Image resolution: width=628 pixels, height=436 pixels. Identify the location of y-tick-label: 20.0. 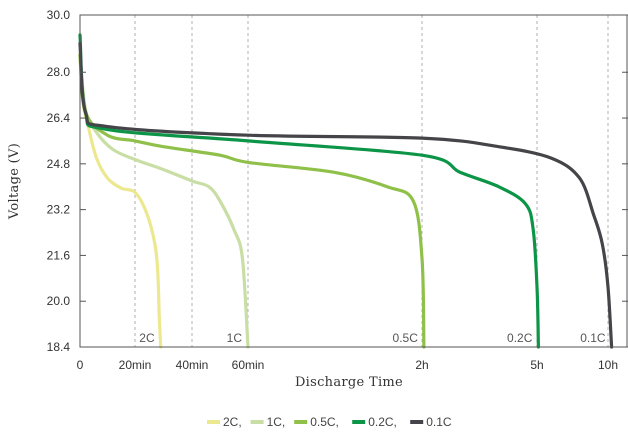
(59, 301).